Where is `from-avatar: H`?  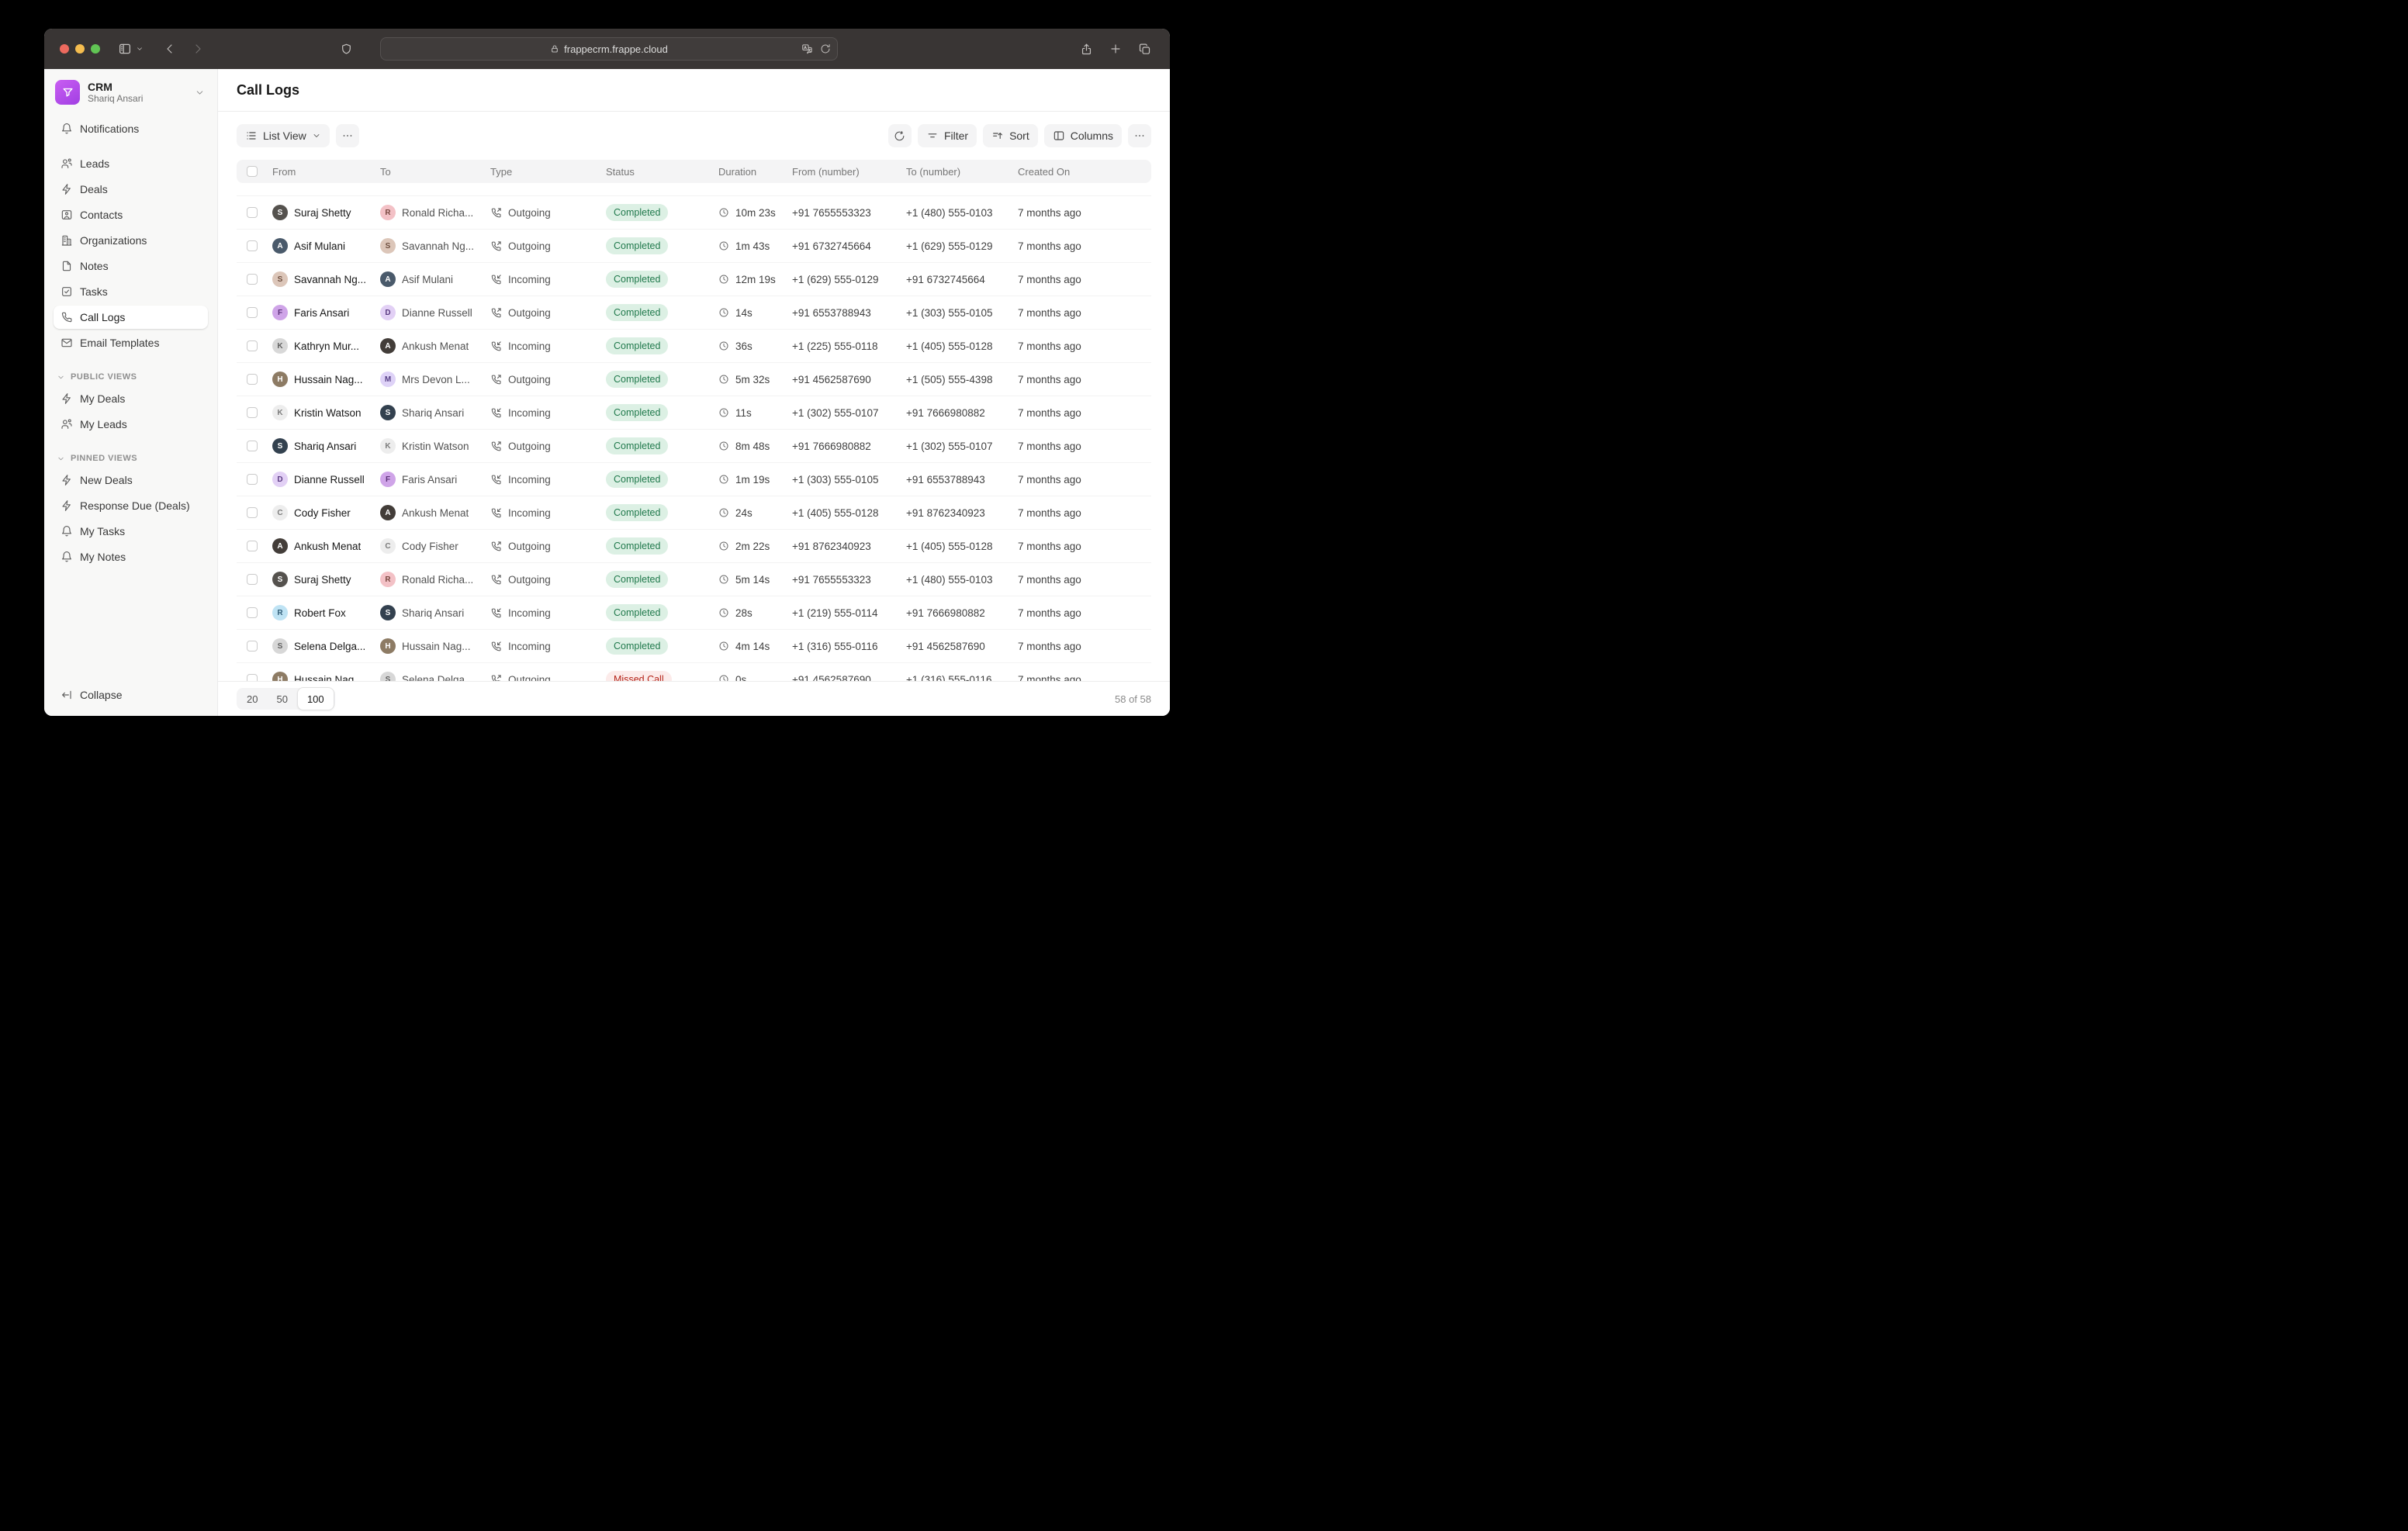 from-avatar: H is located at coordinates (280, 379).